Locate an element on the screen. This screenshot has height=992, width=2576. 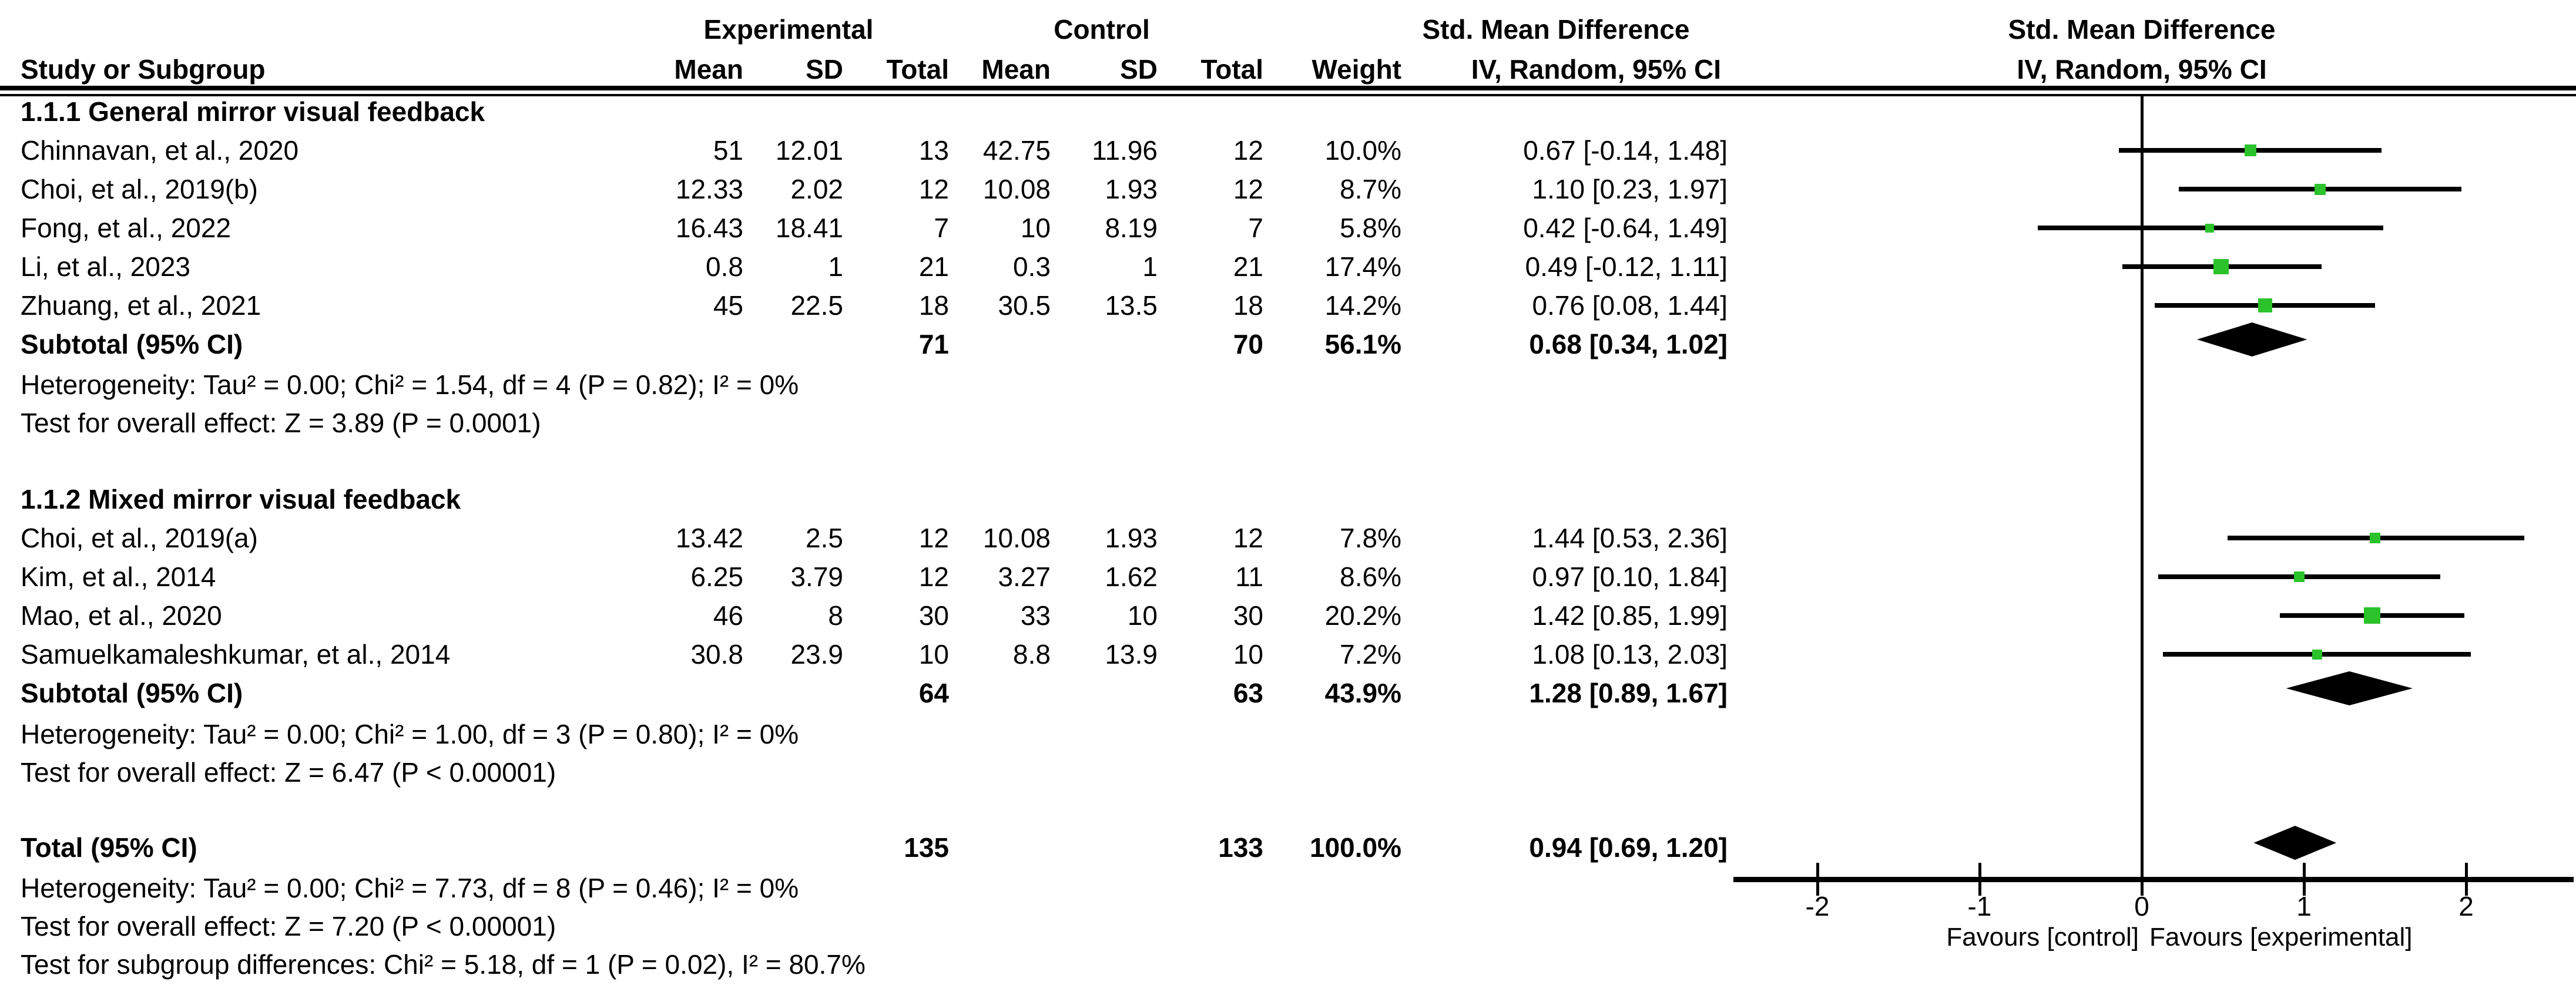
sd-exp: 22.5 is located at coordinates (817, 305).